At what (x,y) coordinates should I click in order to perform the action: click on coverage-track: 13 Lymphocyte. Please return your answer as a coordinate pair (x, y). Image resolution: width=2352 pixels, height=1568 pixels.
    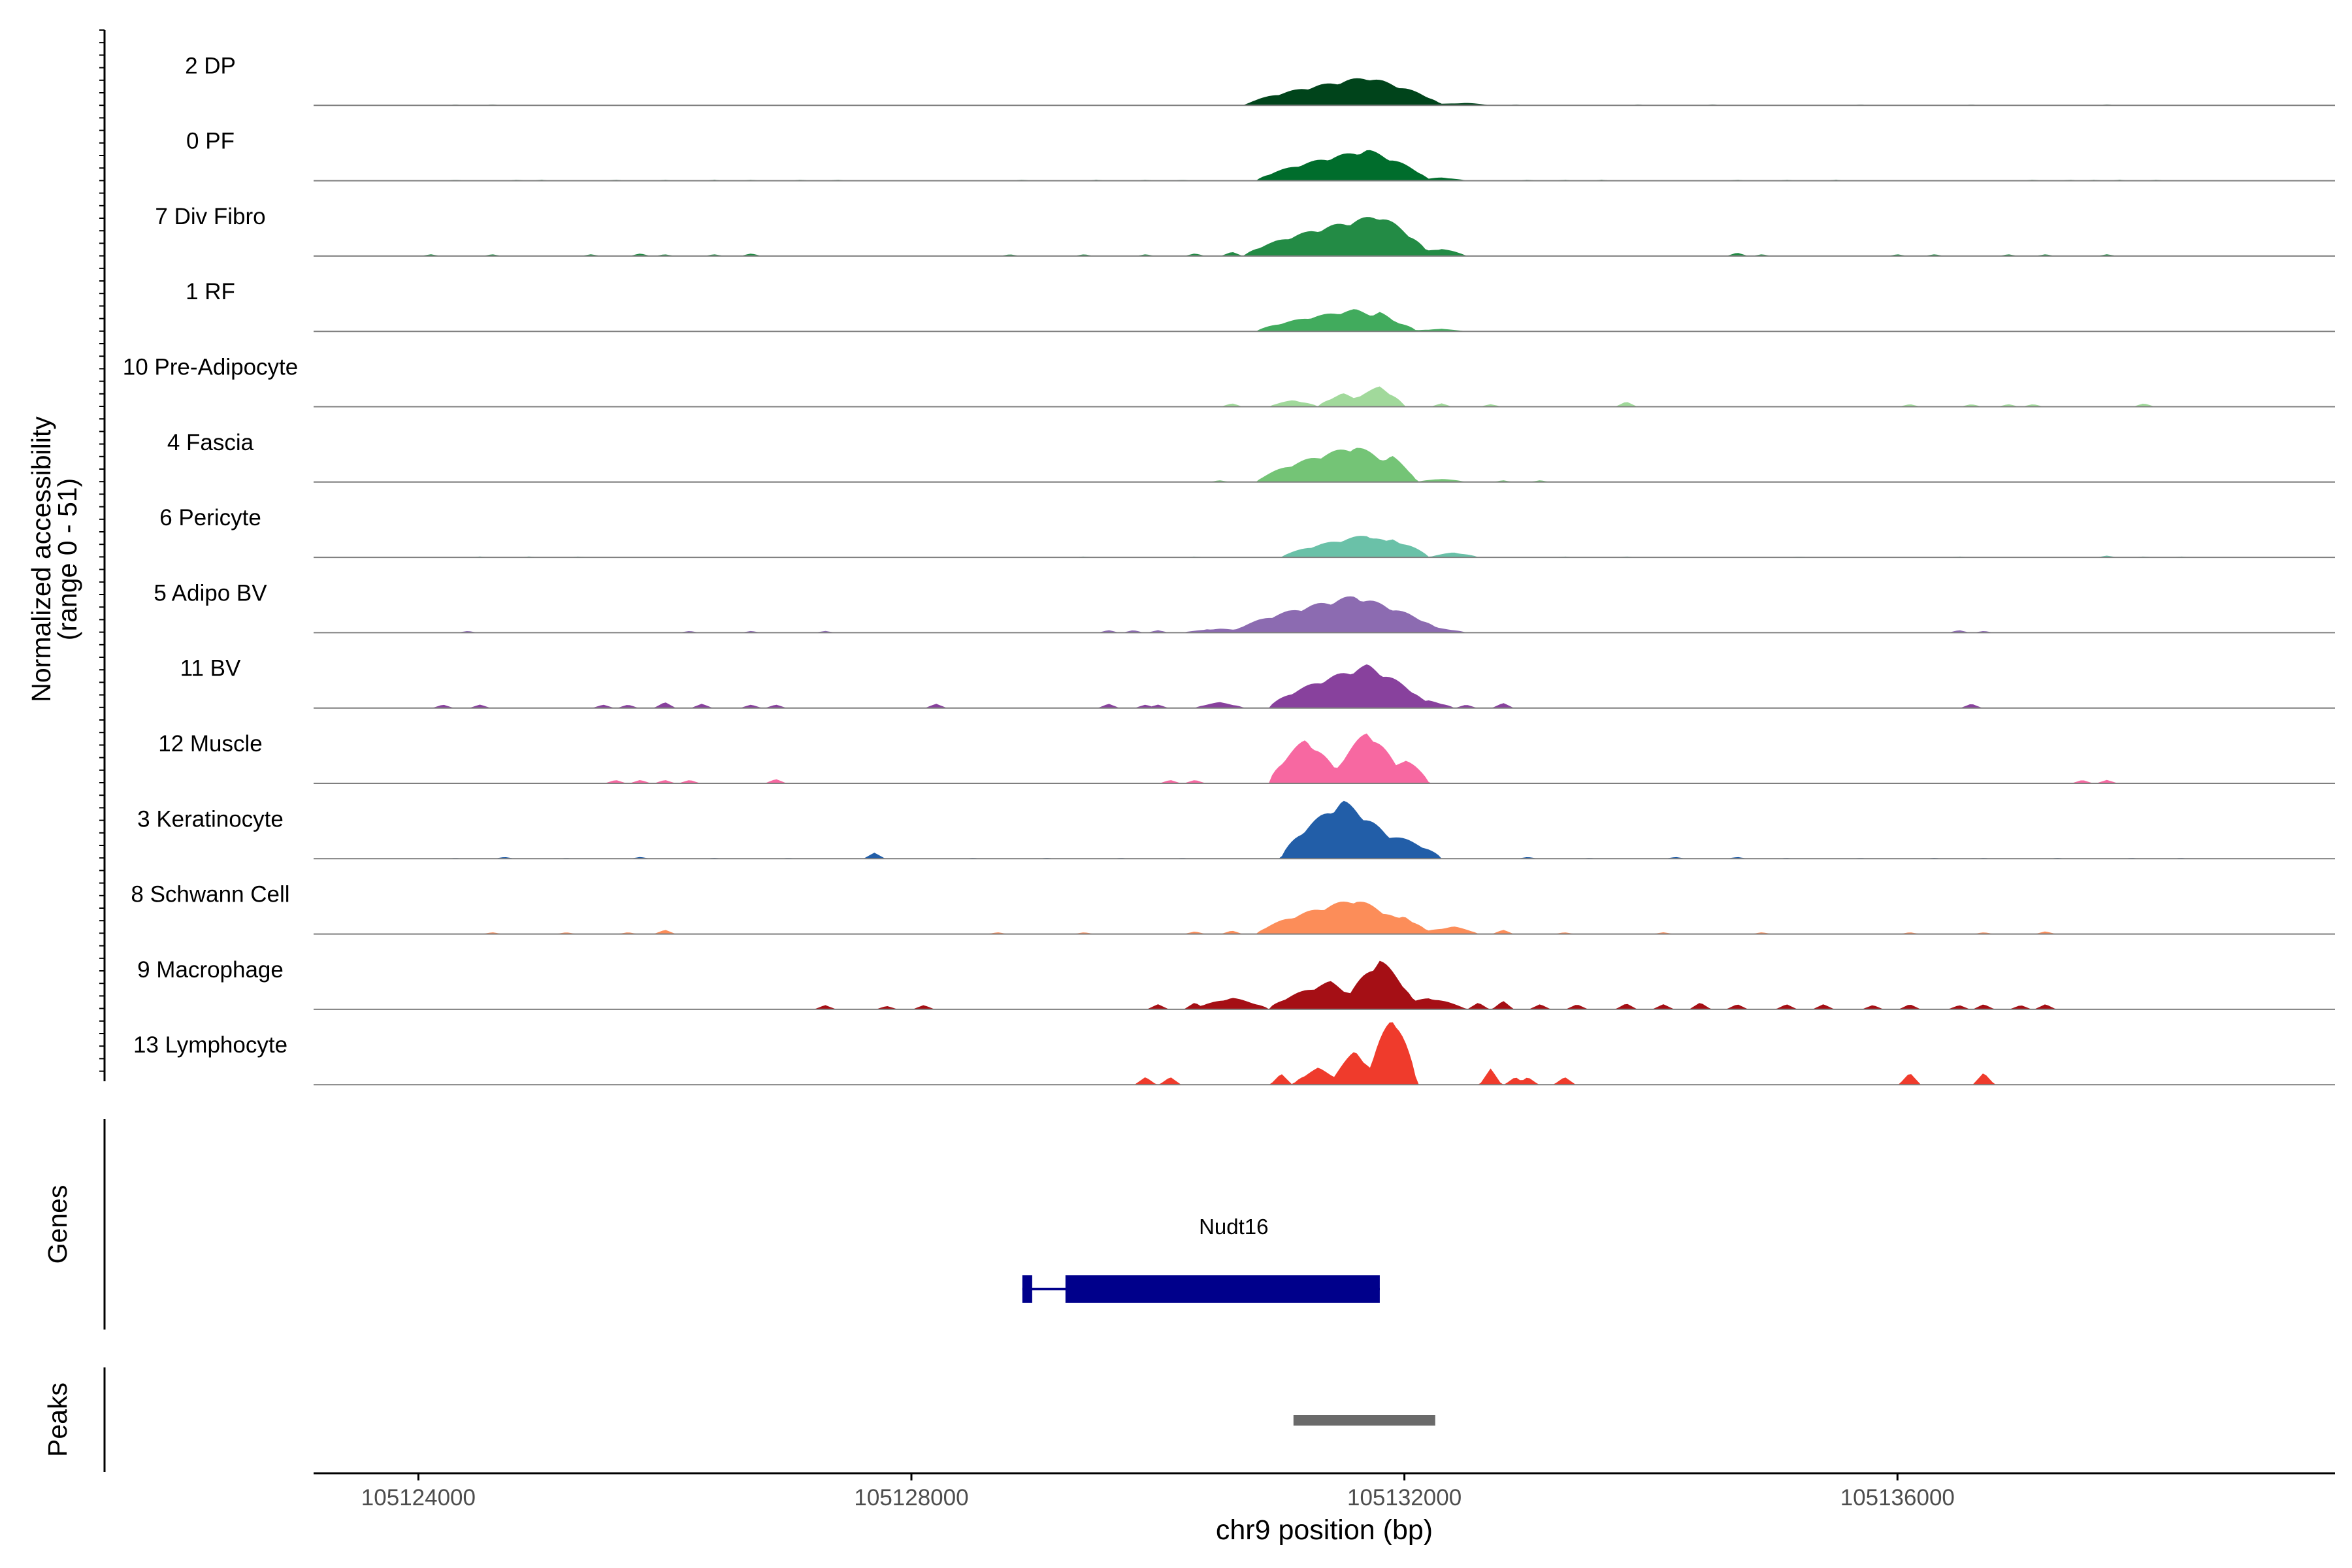
    Looking at the image, I should click on (1234, 1054).